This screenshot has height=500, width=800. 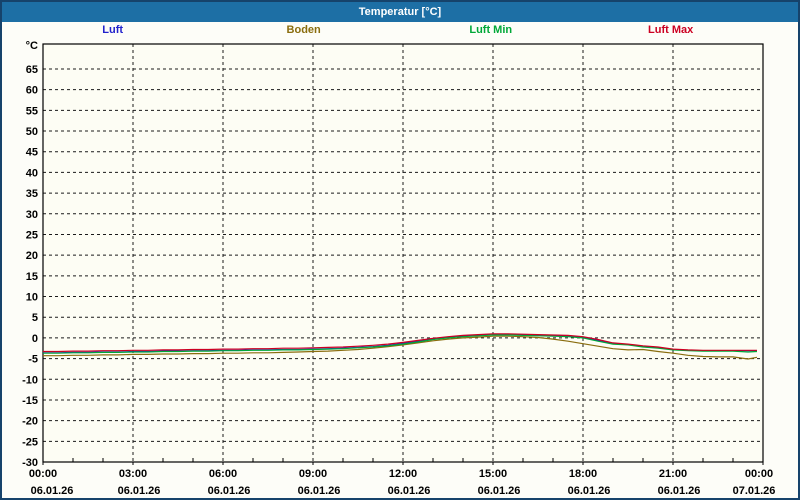 I want to click on legend-item-boden: Boden, so click(x=303, y=30).